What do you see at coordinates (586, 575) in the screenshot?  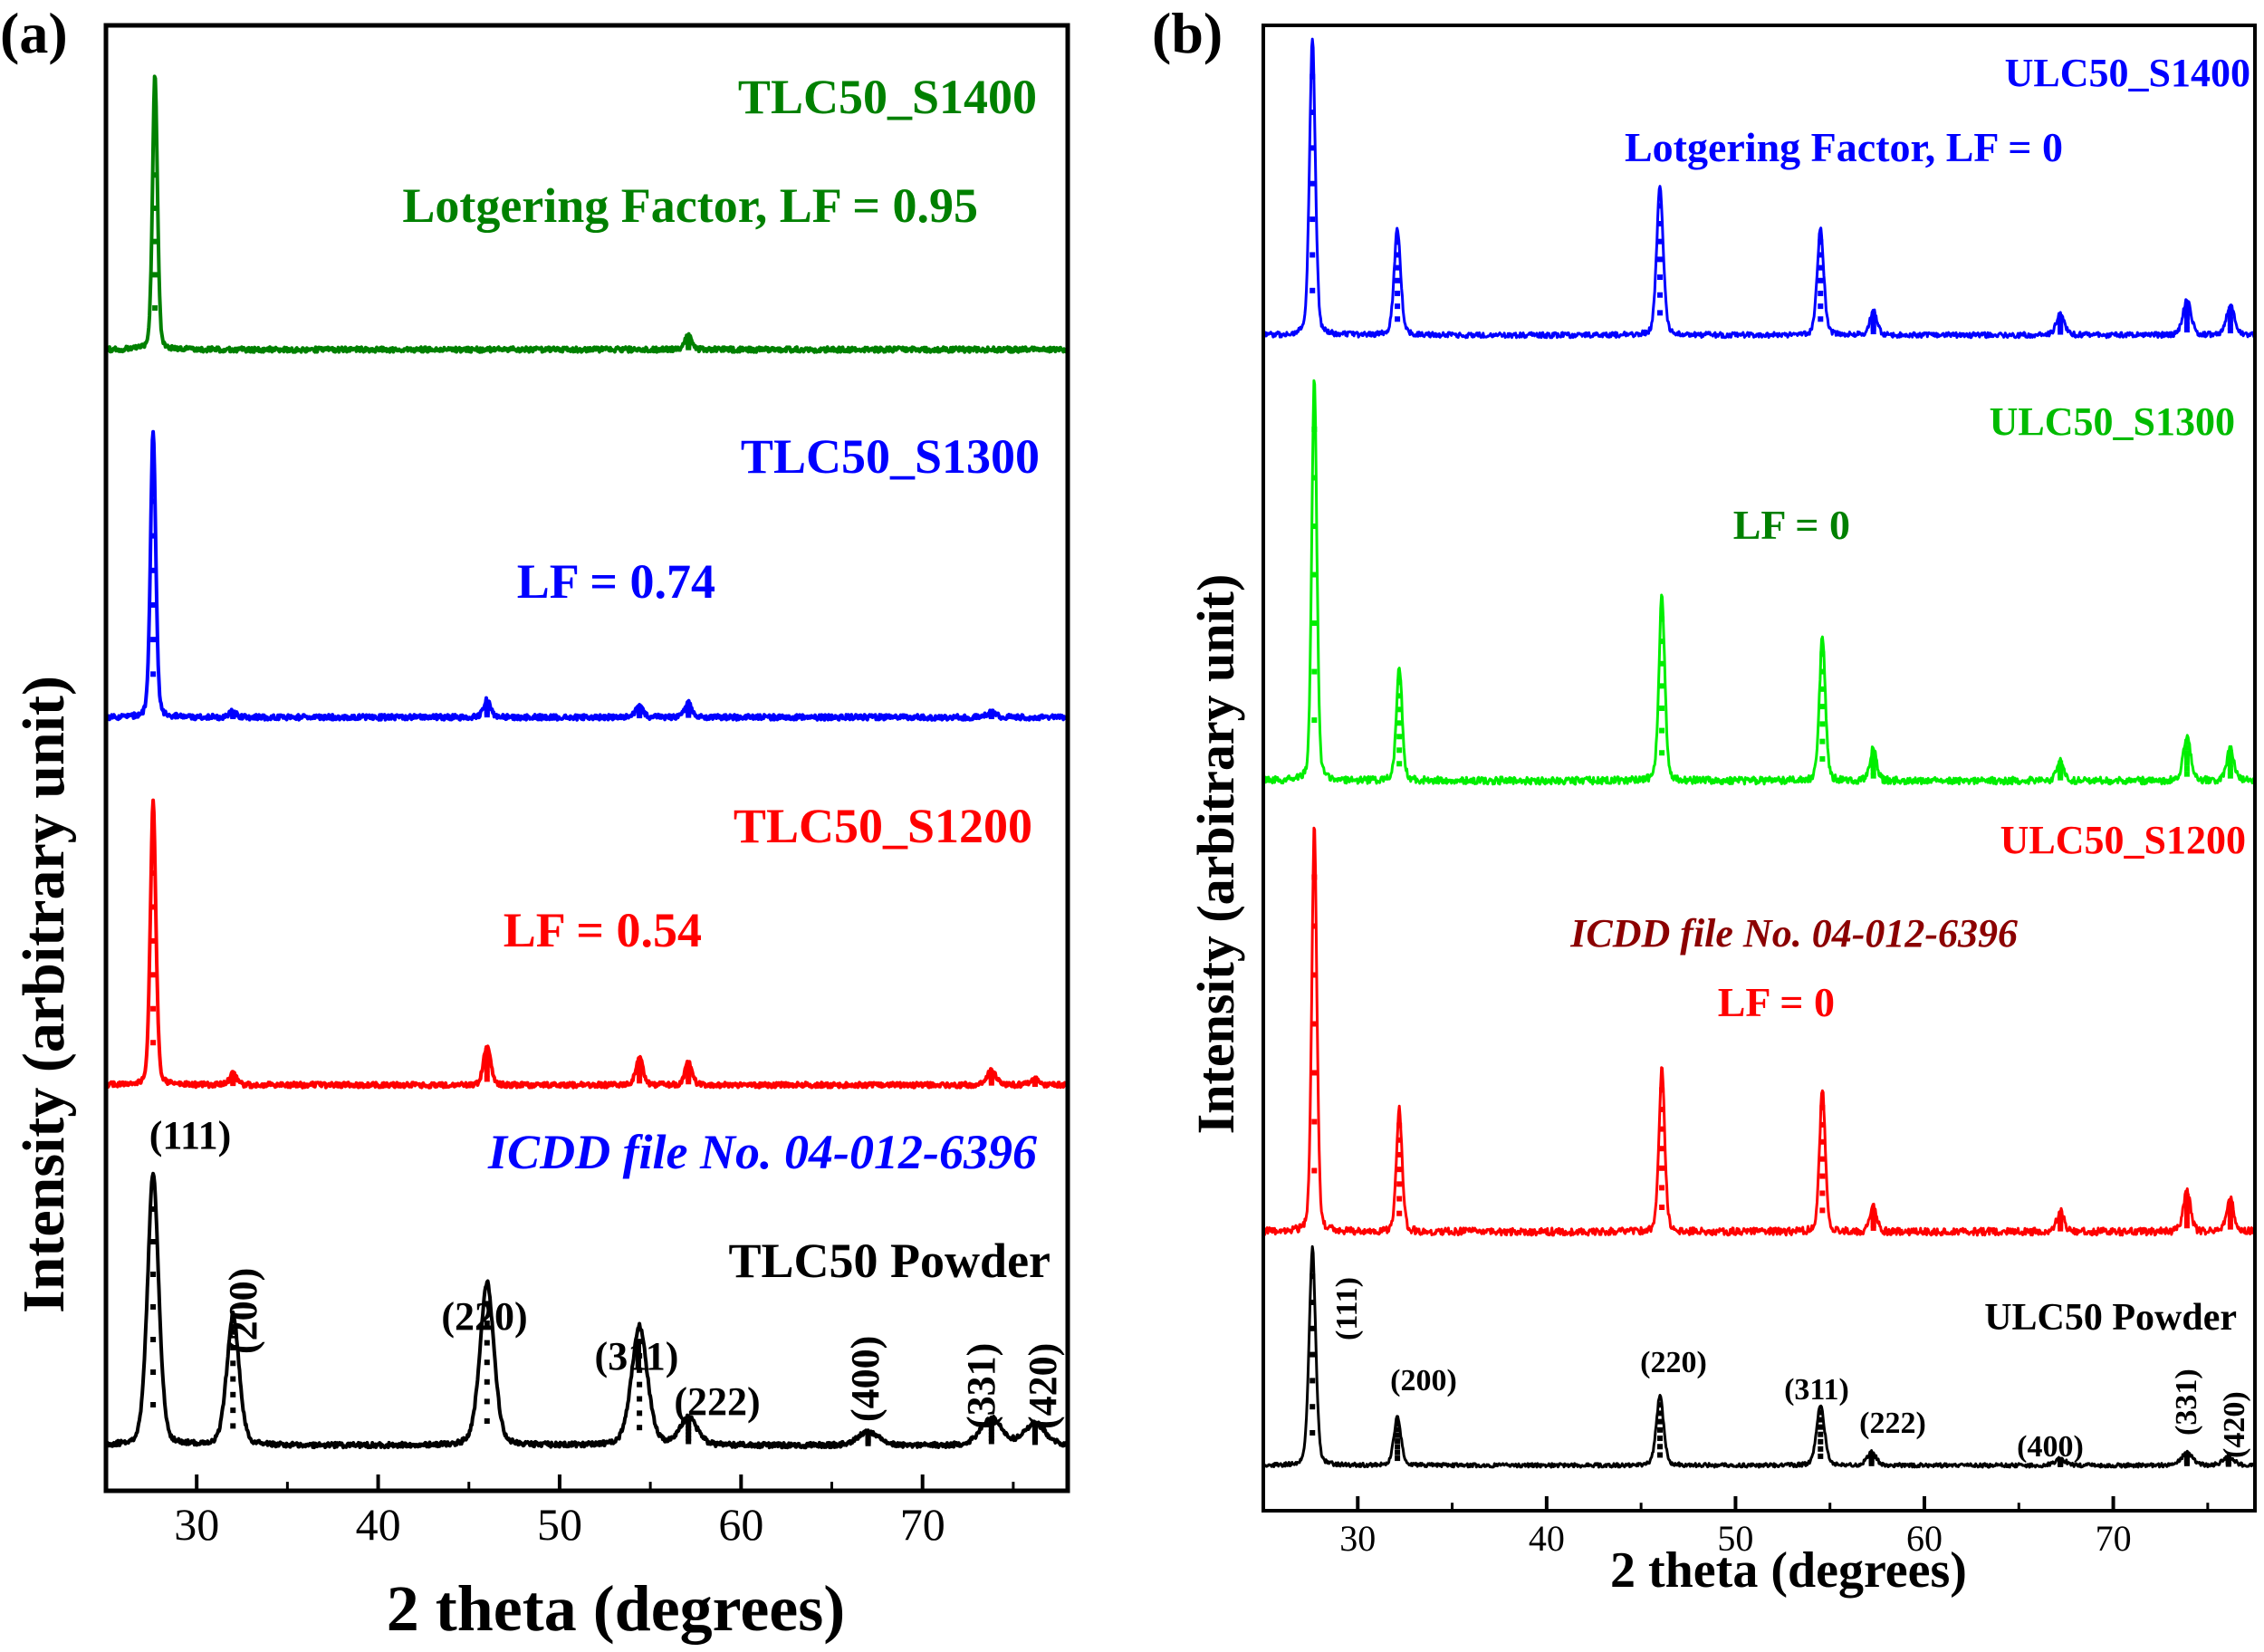 I see `series-line-tlc50-s1300` at bounding box center [586, 575].